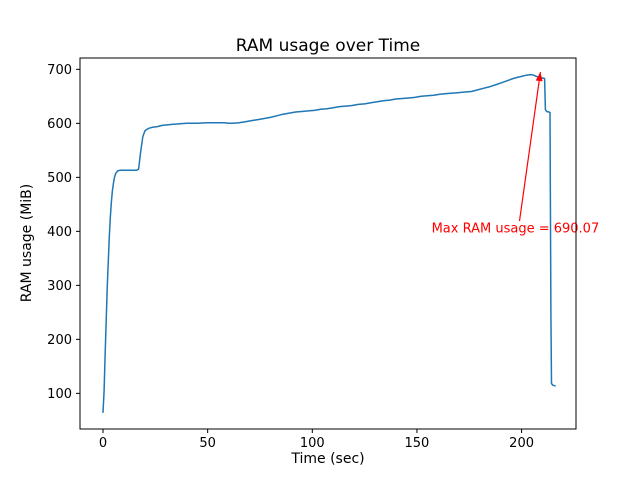 The image size is (640, 480). What do you see at coordinates (59, 232) in the screenshot?
I see `svg-text: 400` at bounding box center [59, 232].